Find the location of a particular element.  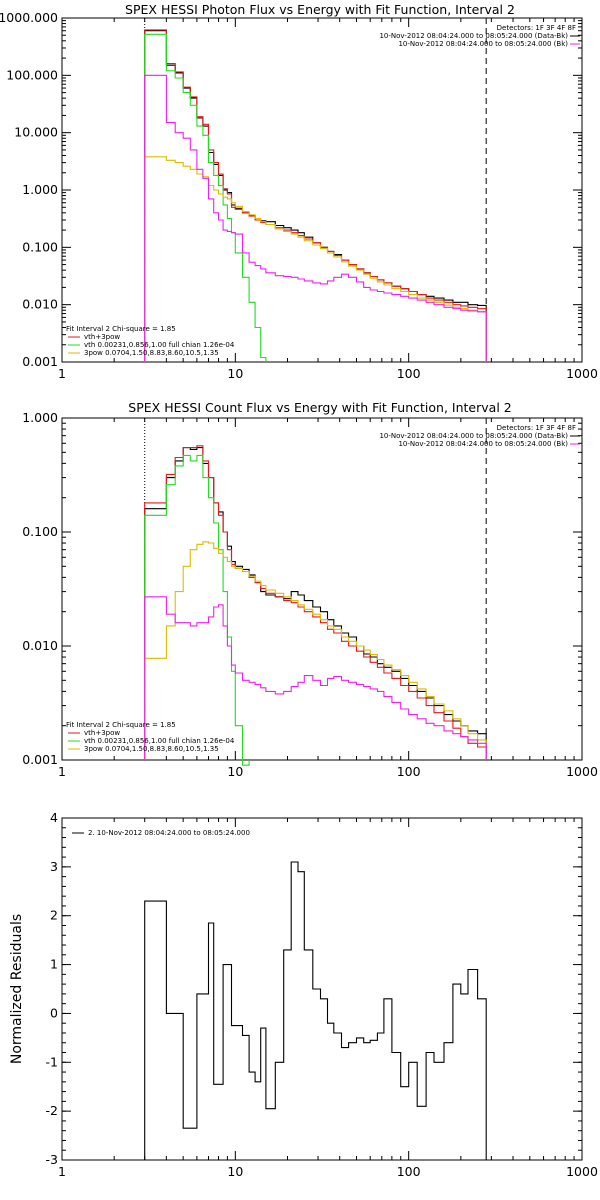

y-tick-label: 100.000 is located at coordinates (32, 74).